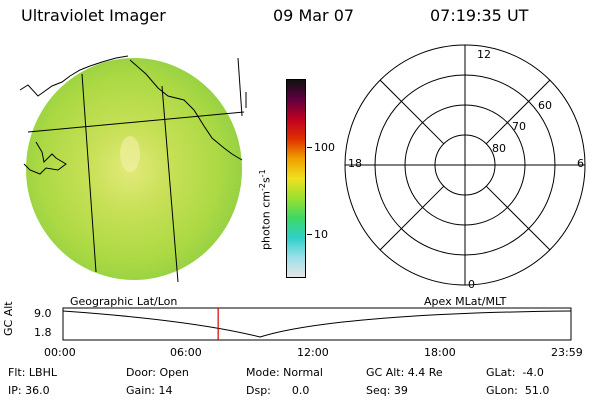 This screenshot has height=400, width=600. Describe the element at coordinates (387, 390) in the screenshot. I see `seq-status: Seq: 39` at that location.